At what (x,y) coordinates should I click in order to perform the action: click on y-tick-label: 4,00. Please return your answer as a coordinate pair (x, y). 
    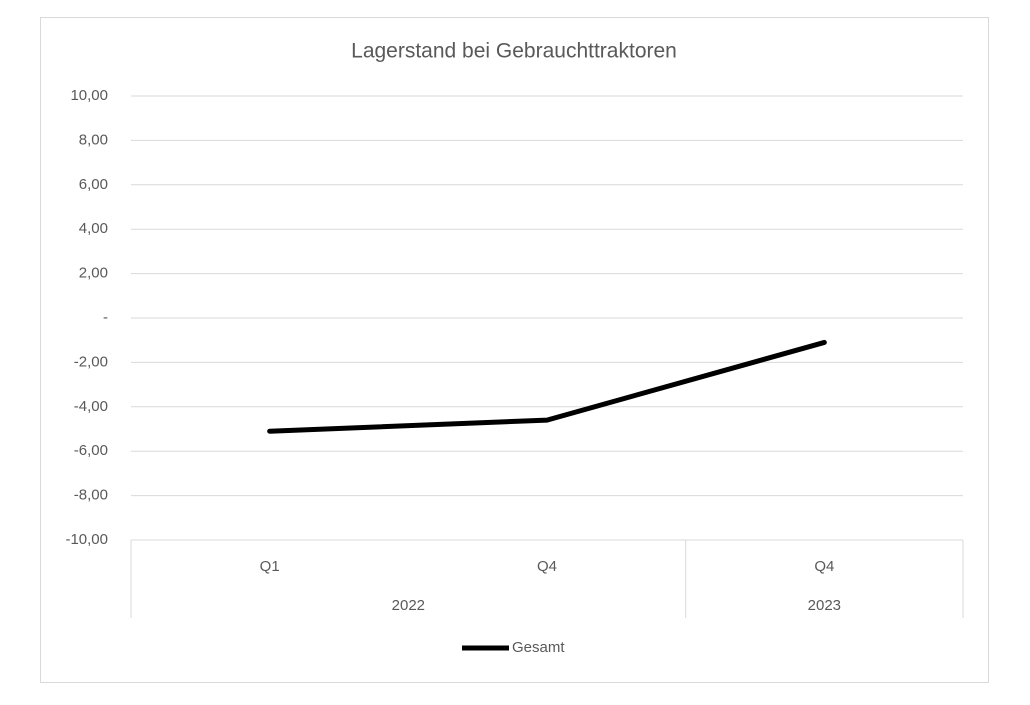
    Looking at the image, I should click on (93, 228).